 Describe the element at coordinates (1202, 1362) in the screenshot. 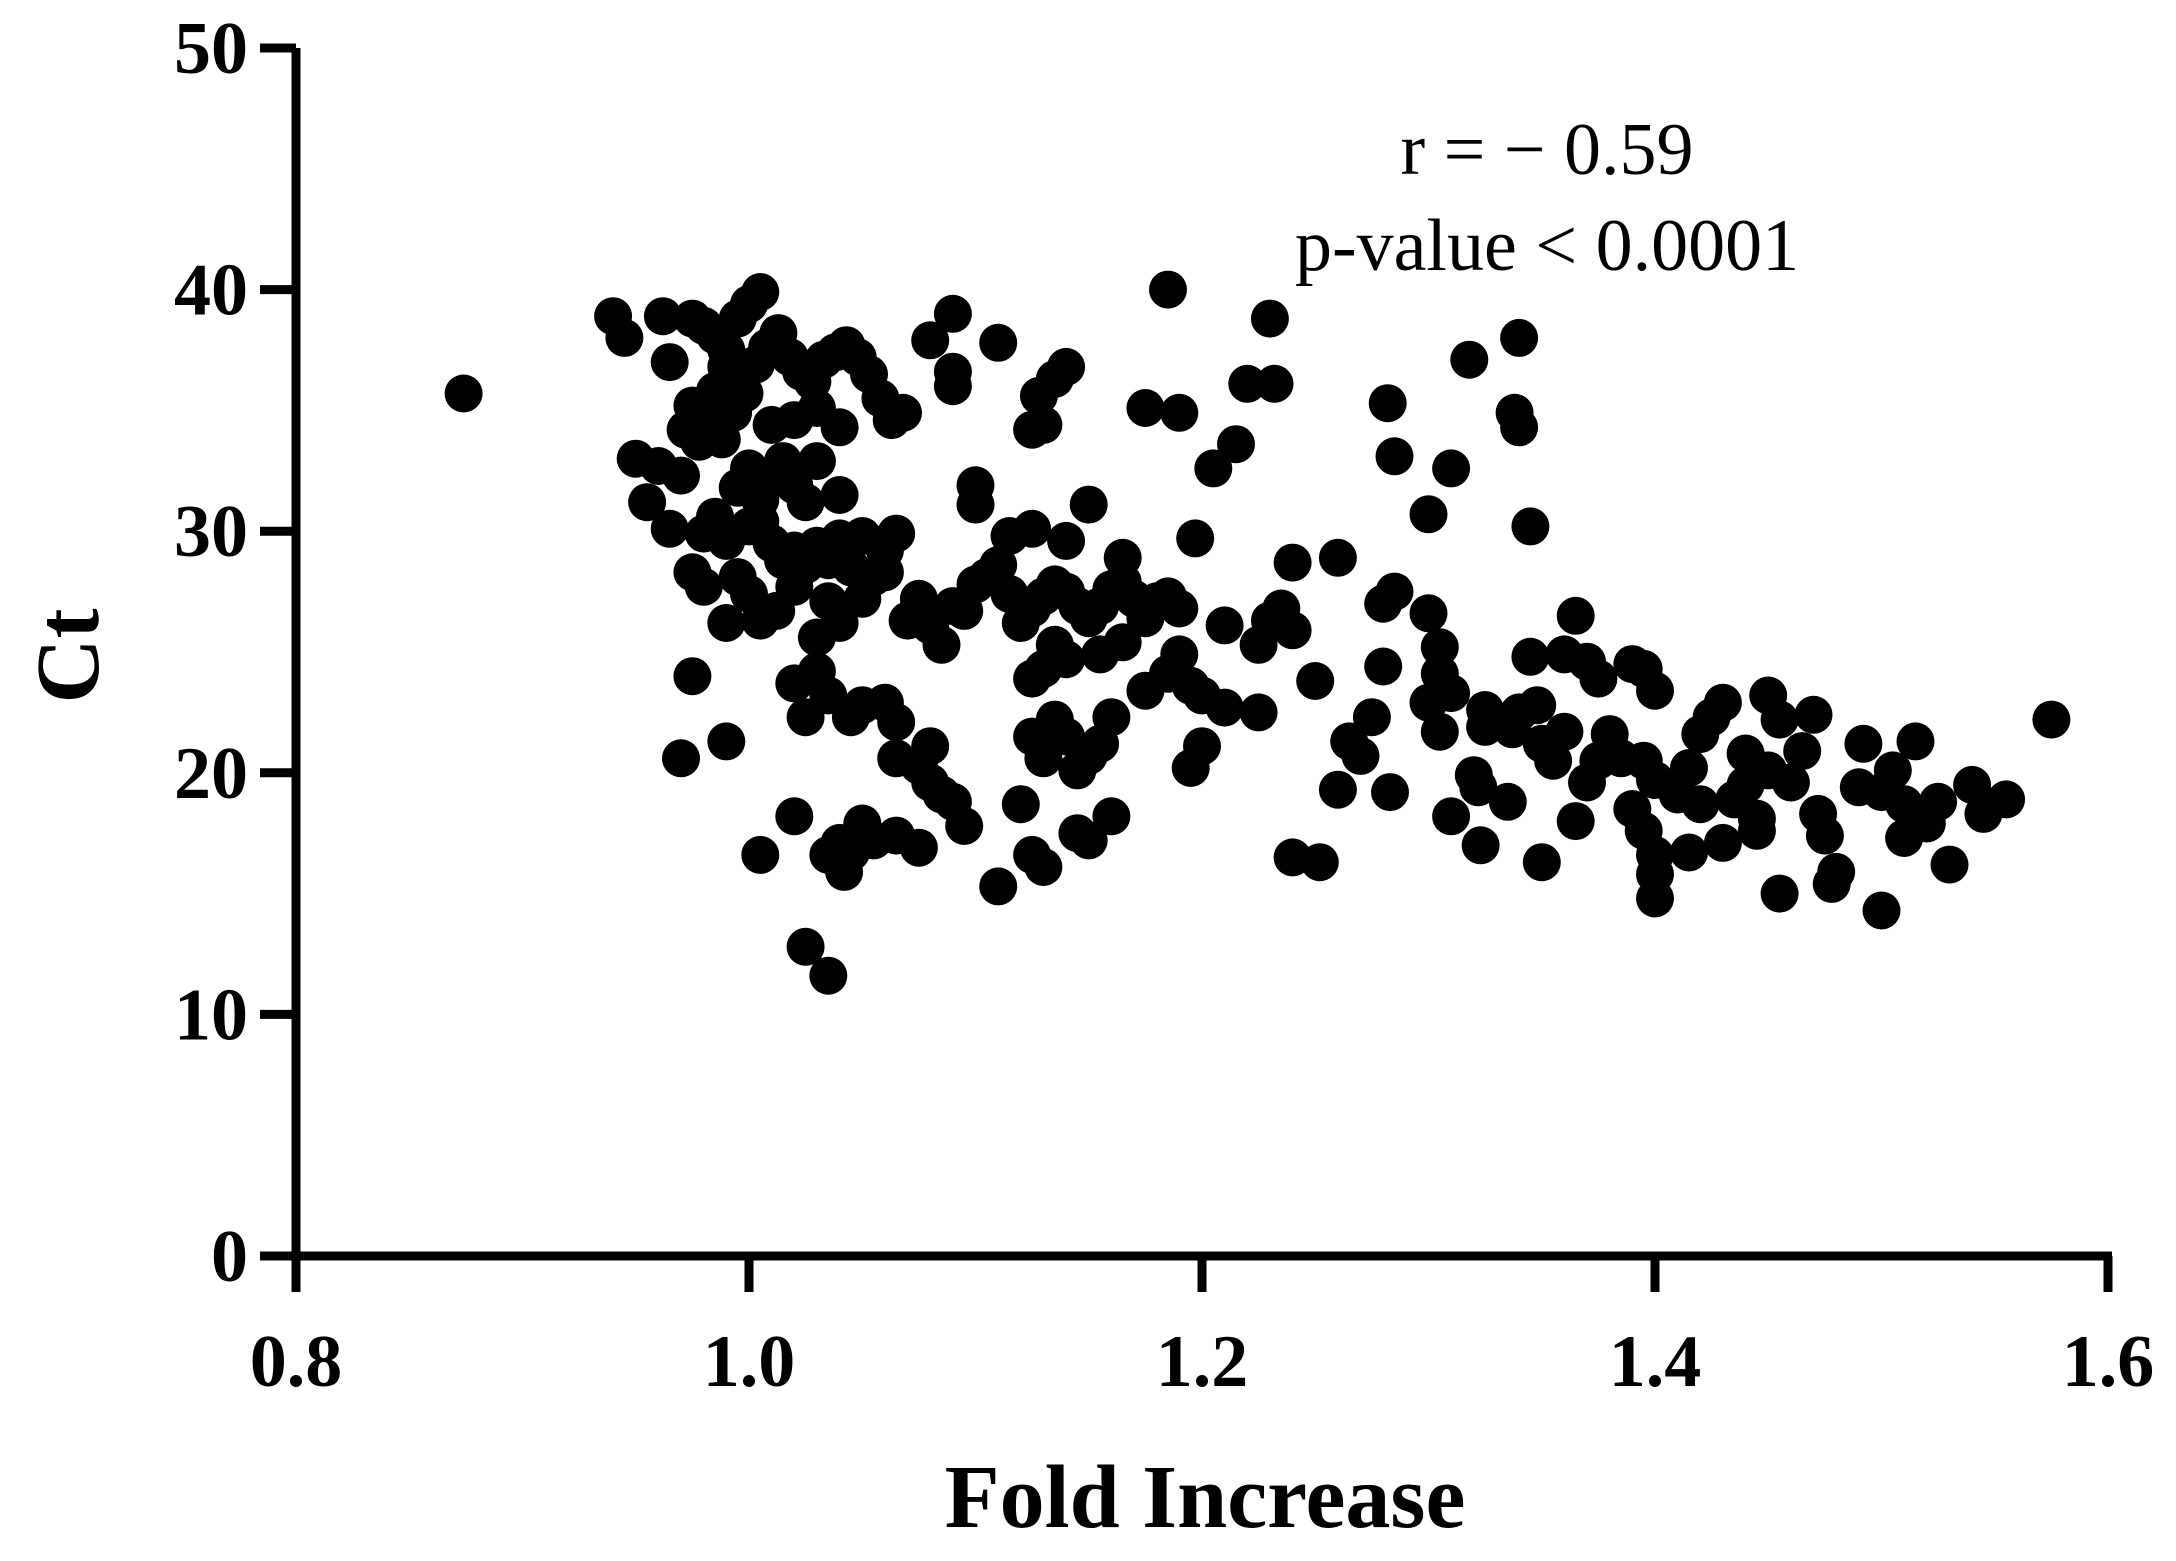

I see `x-tick-label: 1.2` at that location.